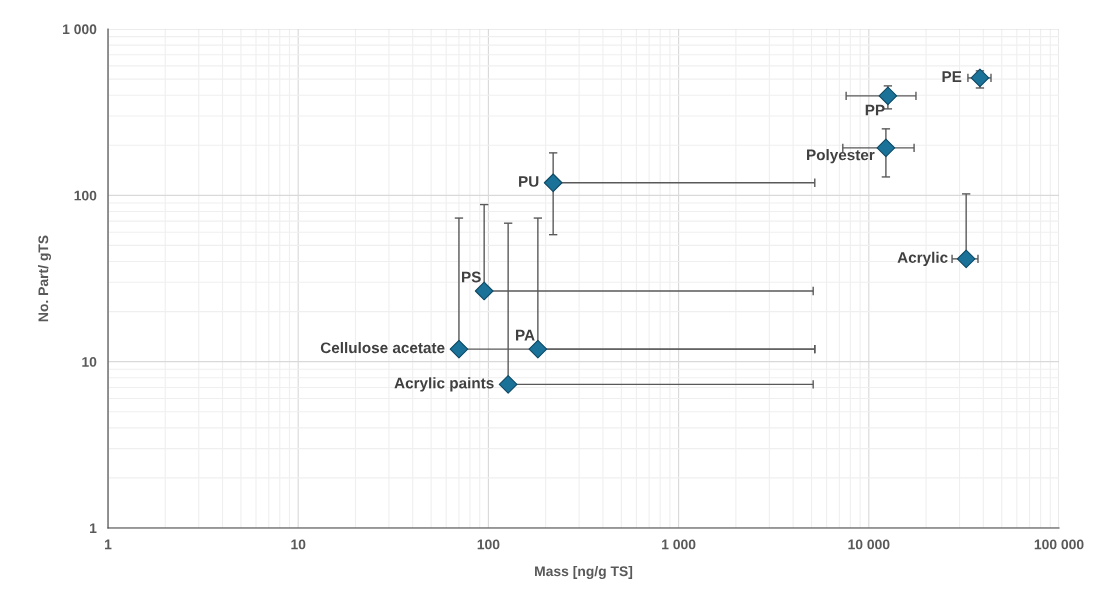 This screenshot has height=601, width=1096. I want to click on x-tick-label: 100 000, so click(1059, 544).